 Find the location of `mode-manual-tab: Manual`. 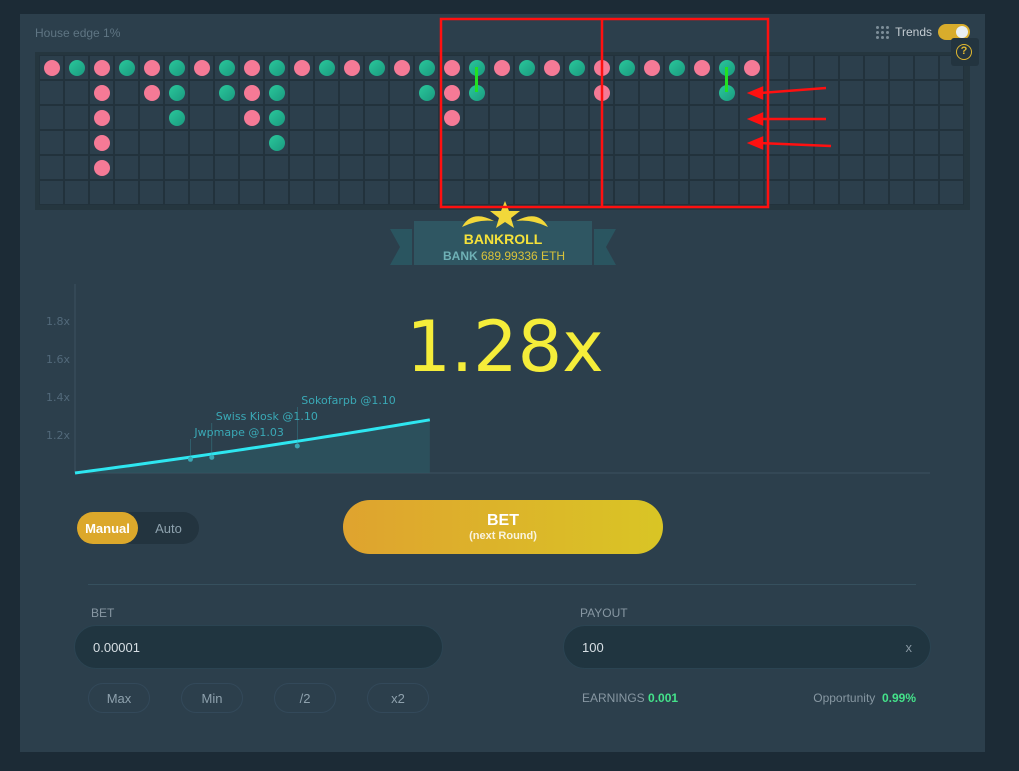

mode-manual-tab: Manual is located at coordinates (107, 528).